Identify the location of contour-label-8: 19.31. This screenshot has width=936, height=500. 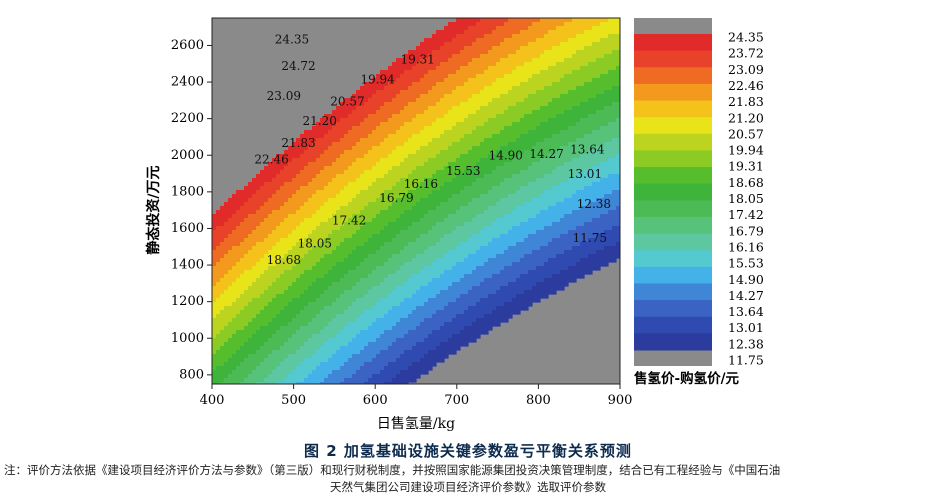
(417, 60).